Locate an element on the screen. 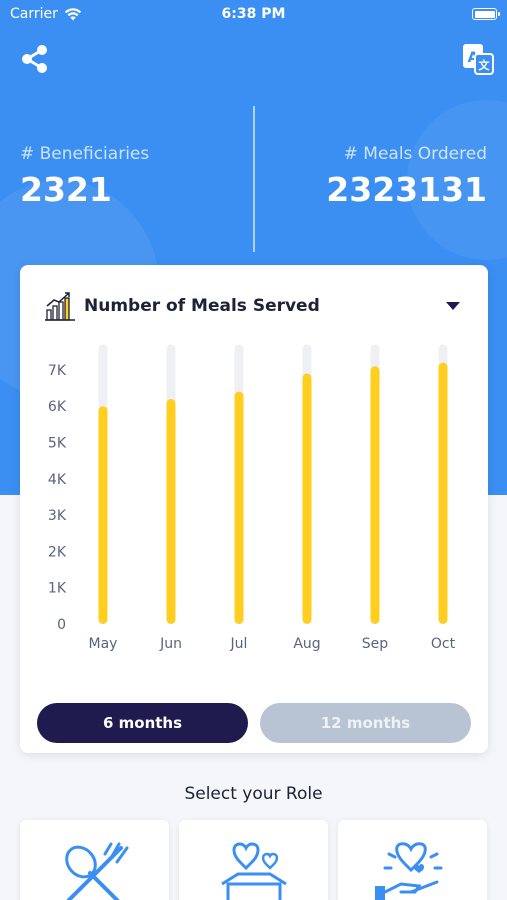  role-card-donor is located at coordinates (253, 860).